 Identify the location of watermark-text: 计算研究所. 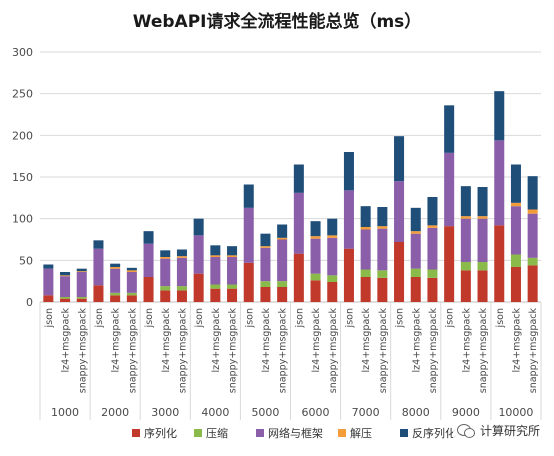
(509, 431).